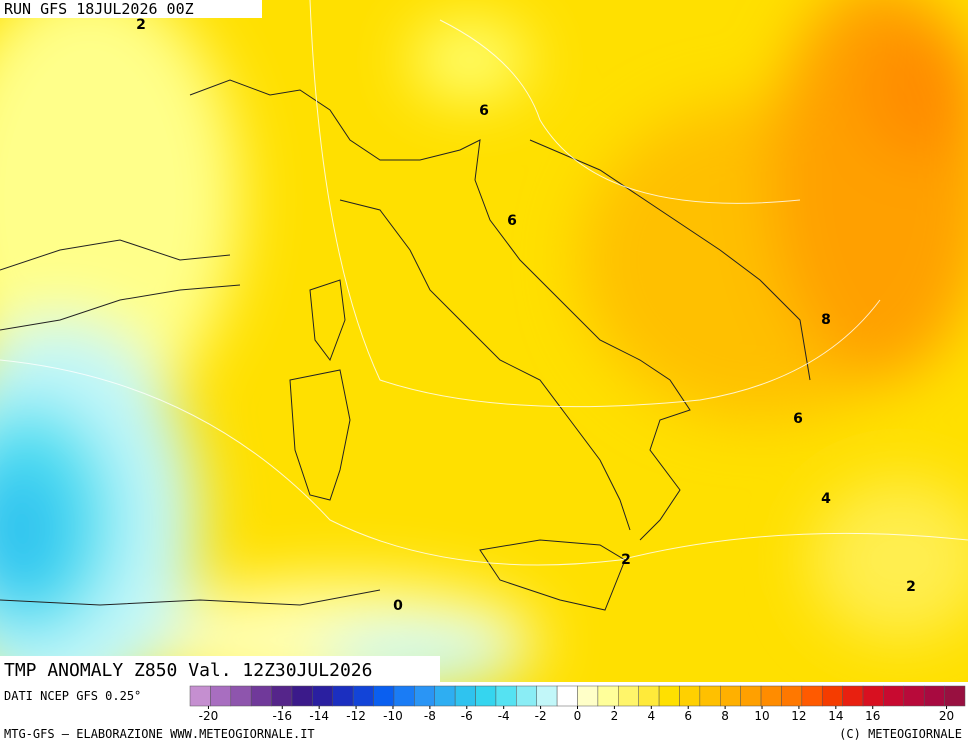 This screenshot has width=968, height=749. Describe the element at coordinates (393, 716) in the screenshot. I see `colorbar-tick-label: -10` at that location.